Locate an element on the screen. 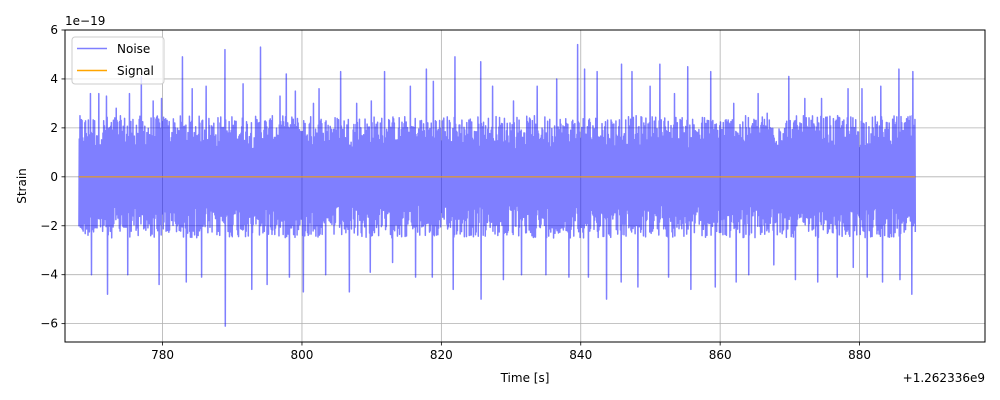 The image size is (1000, 400). x-axis-label: Time [s] is located at coordinates (525, 378).